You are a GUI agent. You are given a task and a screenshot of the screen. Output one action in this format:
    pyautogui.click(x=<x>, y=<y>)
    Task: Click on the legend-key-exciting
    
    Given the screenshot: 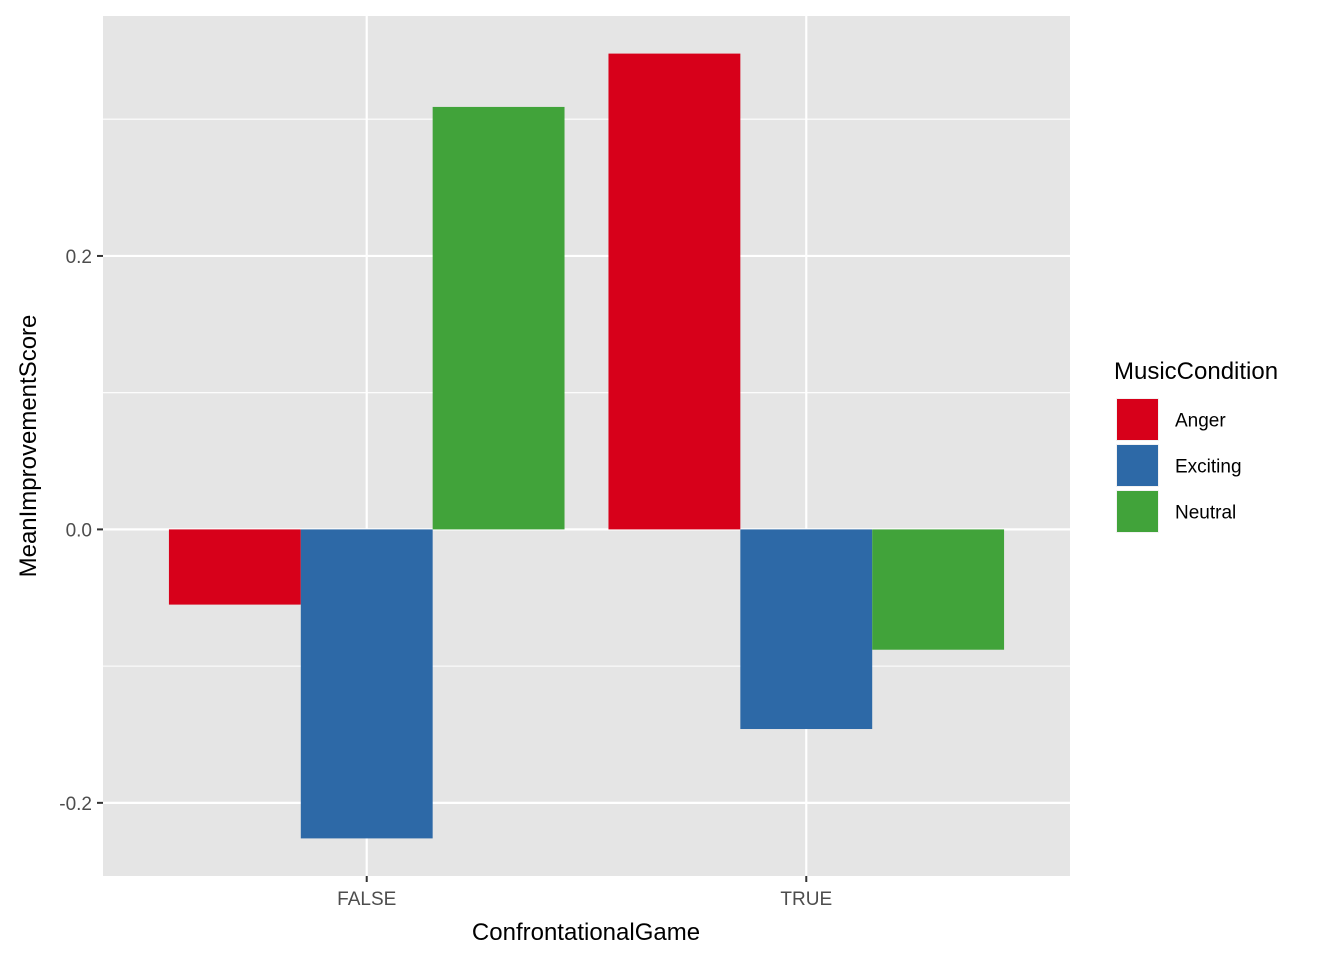 What is the action you would take?
    pyautogui.click(x=1137, y=465)
    